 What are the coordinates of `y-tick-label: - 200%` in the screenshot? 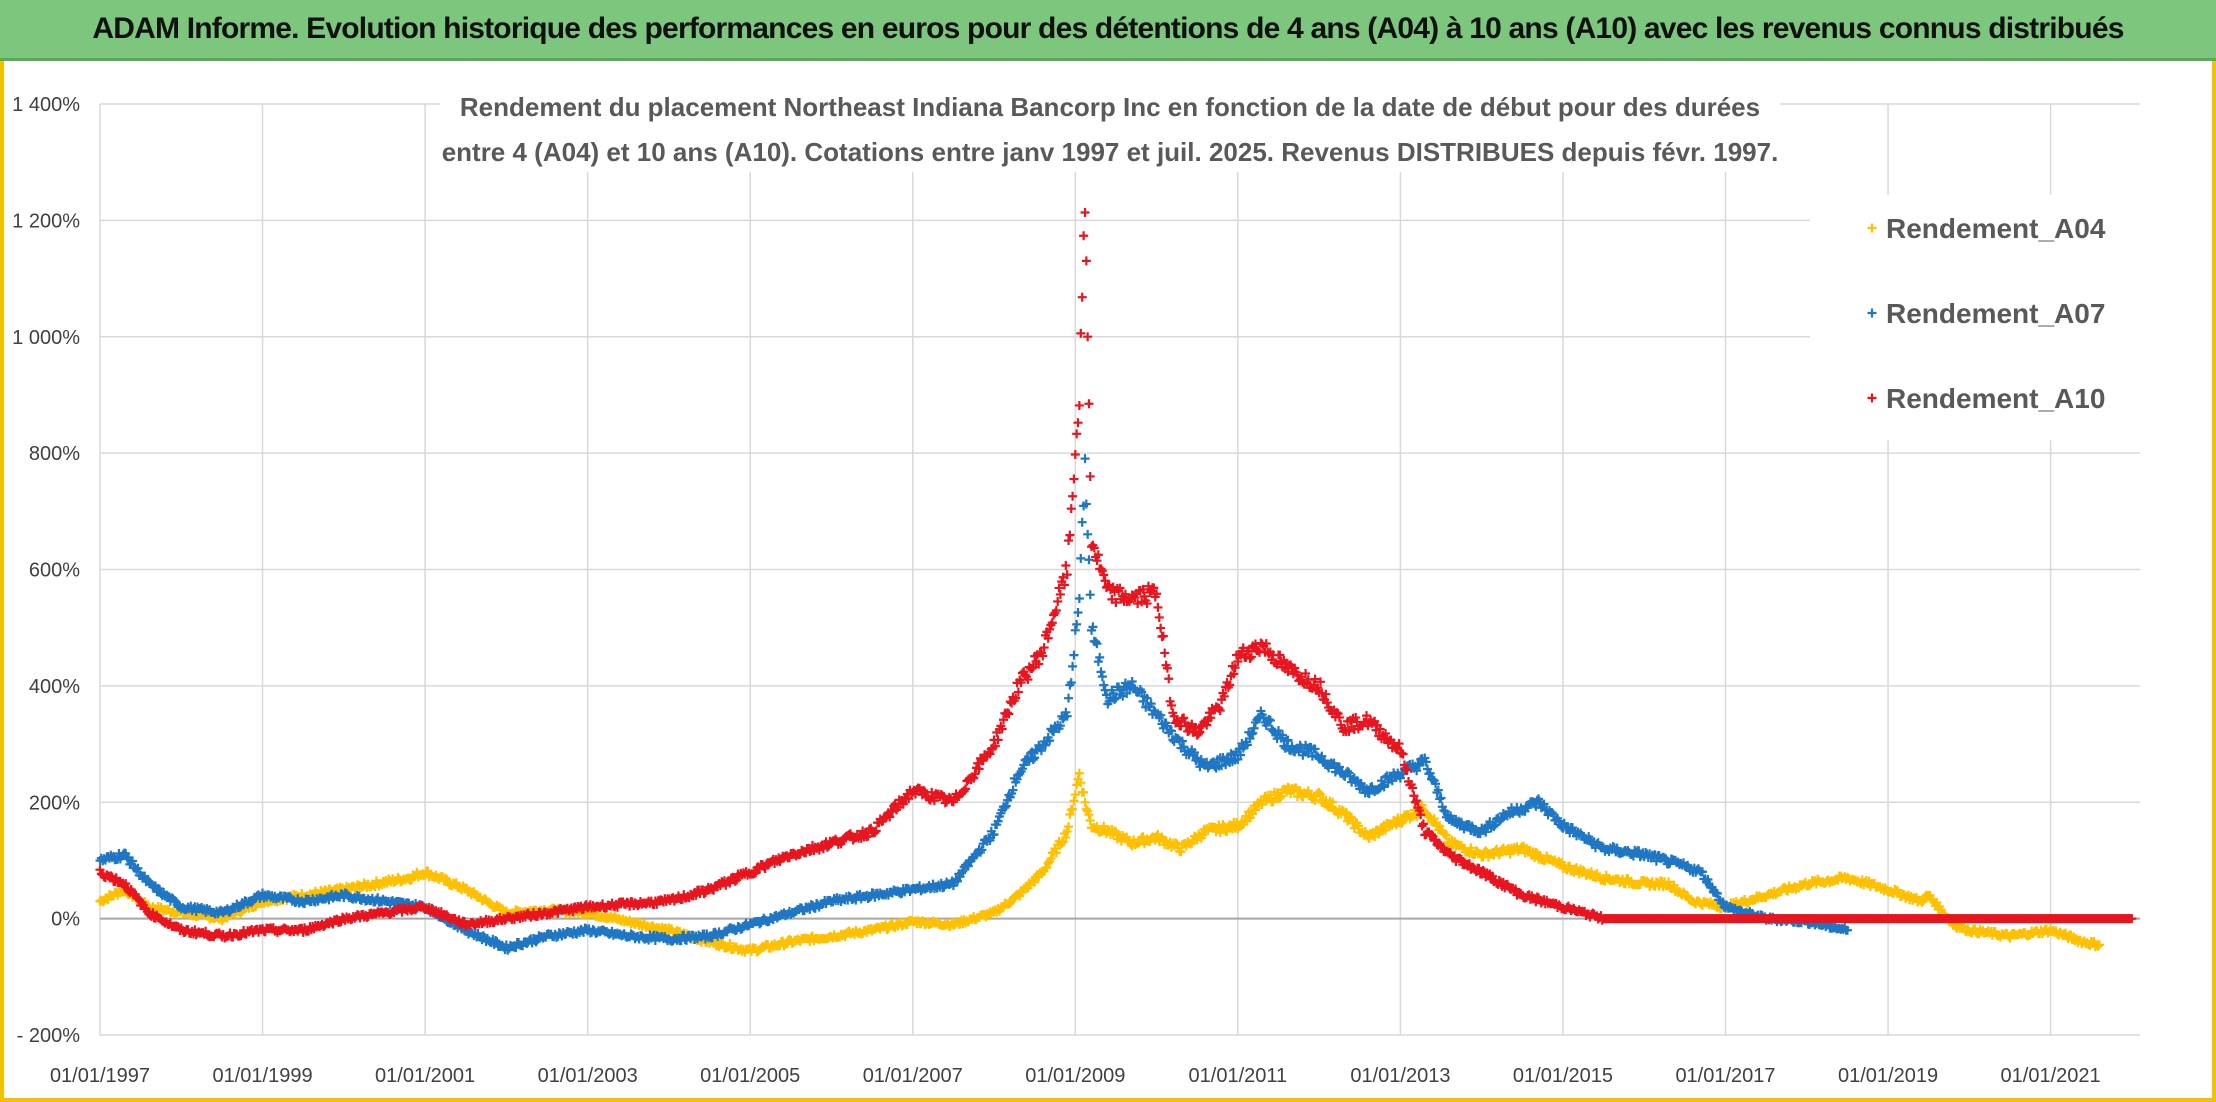 It's located at (49, 1036).